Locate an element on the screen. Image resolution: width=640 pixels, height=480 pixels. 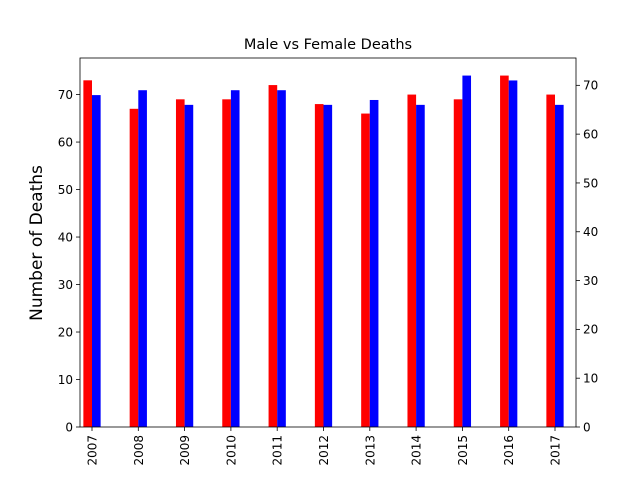
bar-2012-series-b is located at coordinates (328, 266).